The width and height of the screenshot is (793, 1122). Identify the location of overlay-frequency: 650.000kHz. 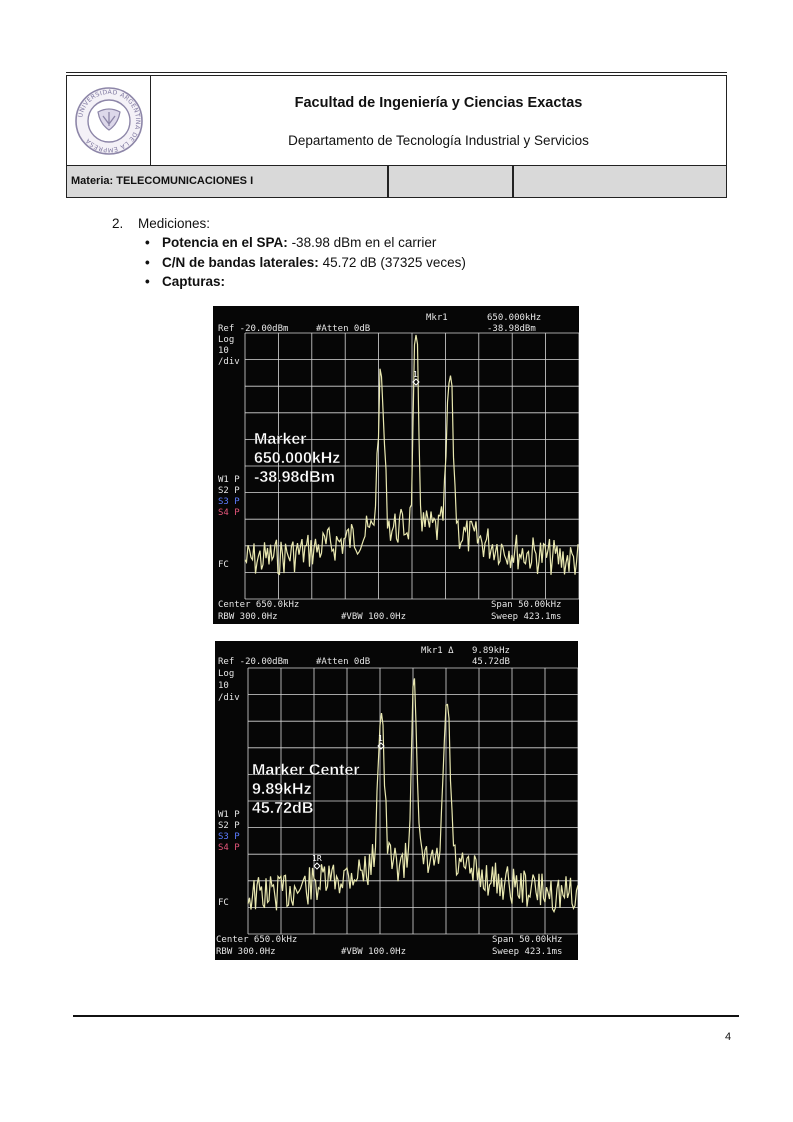
(297, 458).